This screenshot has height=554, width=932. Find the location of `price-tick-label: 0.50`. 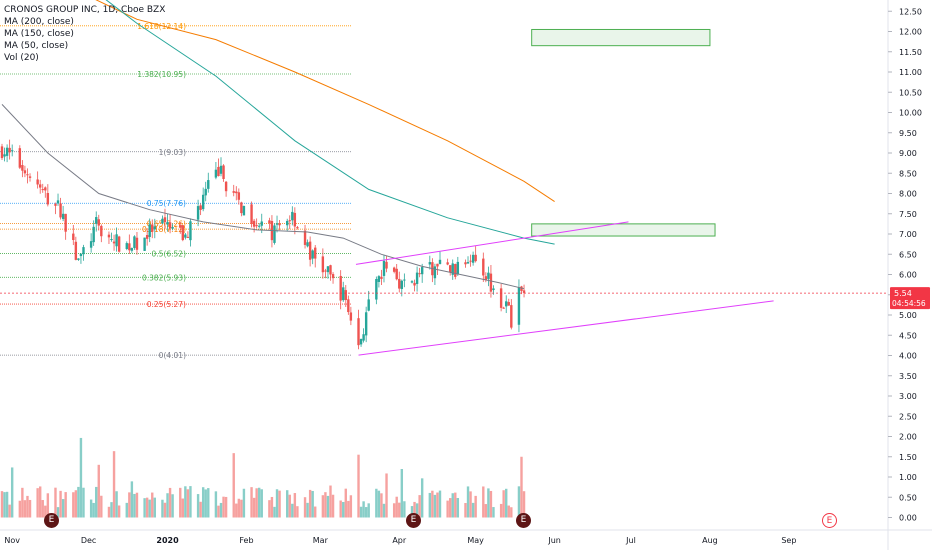

price-tick-label: 0.50 is located at coordinates (908, 497).